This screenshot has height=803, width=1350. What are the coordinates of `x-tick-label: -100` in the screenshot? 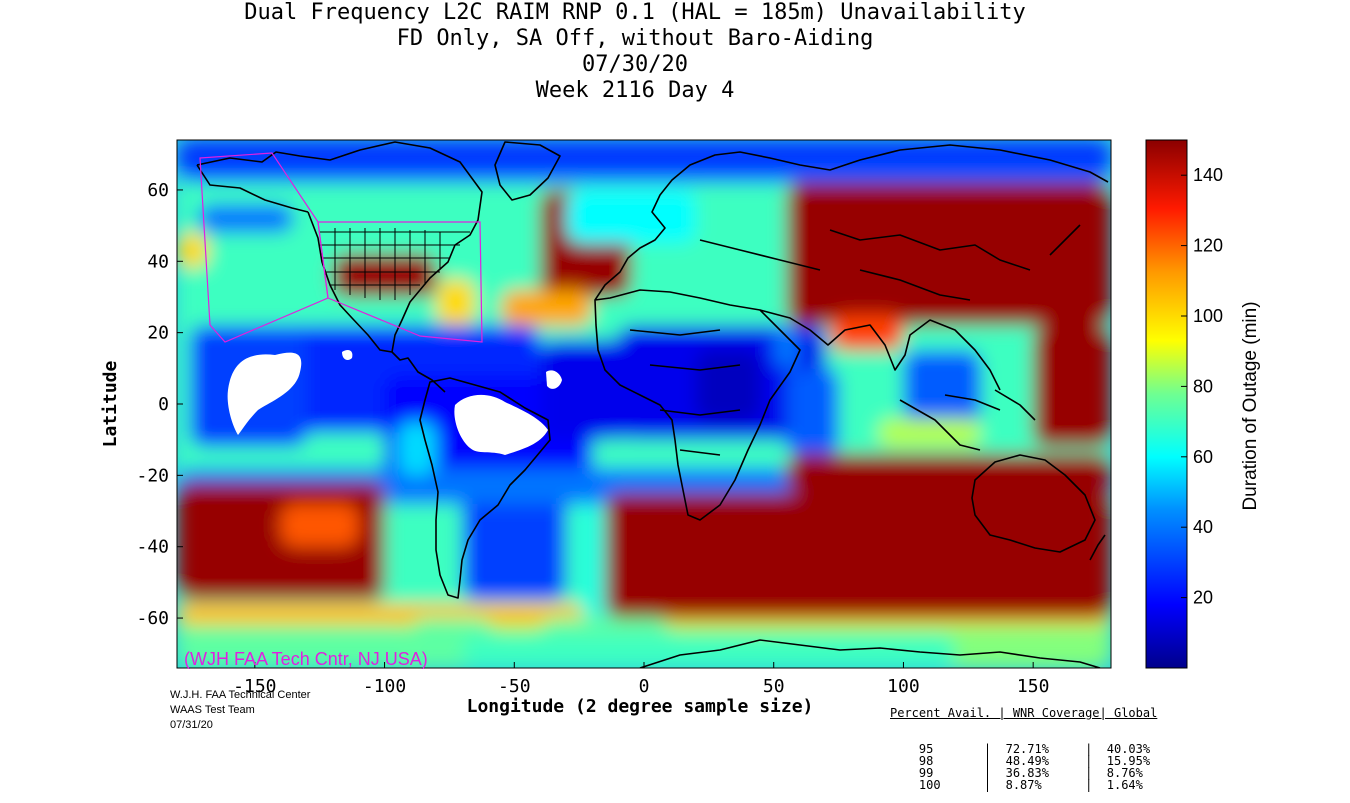 It's located at (384, 686).